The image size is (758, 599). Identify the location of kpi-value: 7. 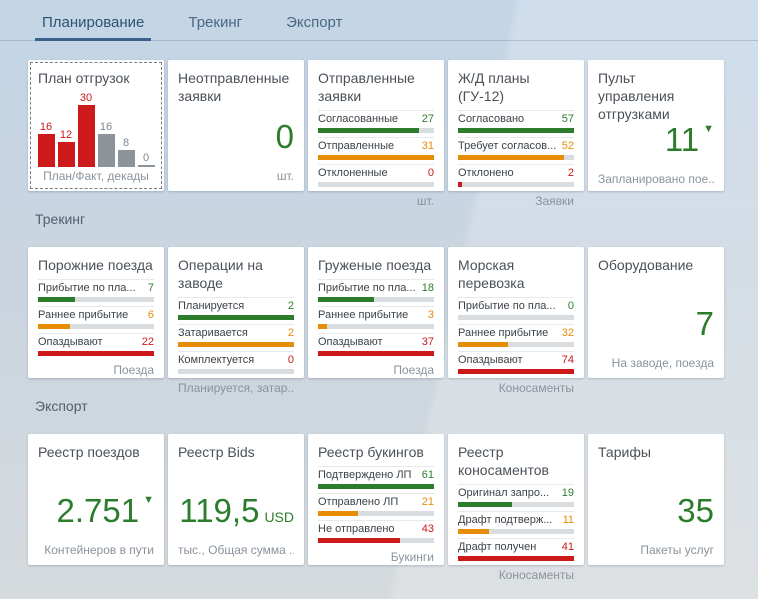
(704, 323).